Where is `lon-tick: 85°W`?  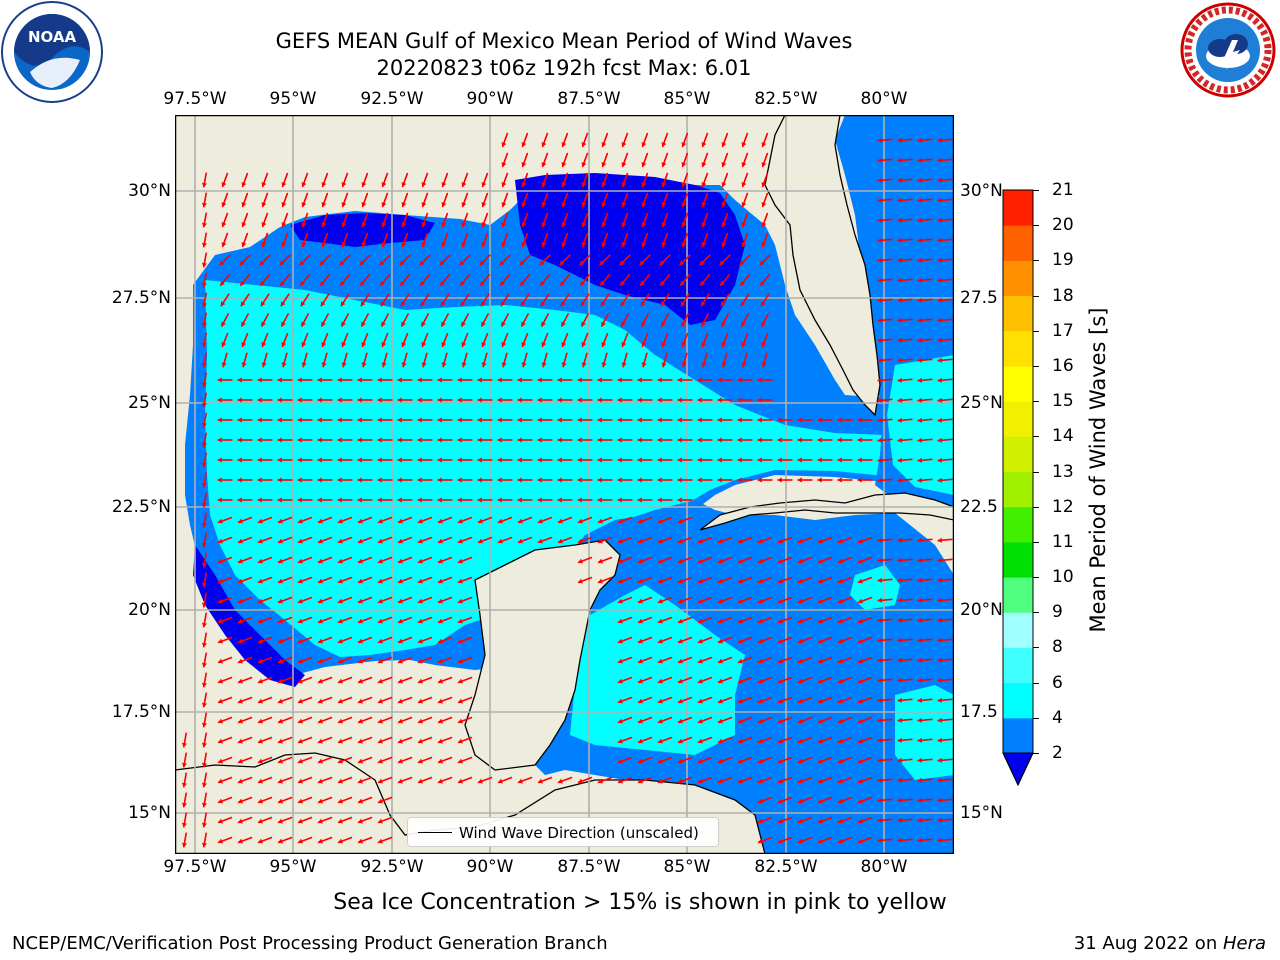 lon-tick: 85°W is located at coordinates (687, 99).